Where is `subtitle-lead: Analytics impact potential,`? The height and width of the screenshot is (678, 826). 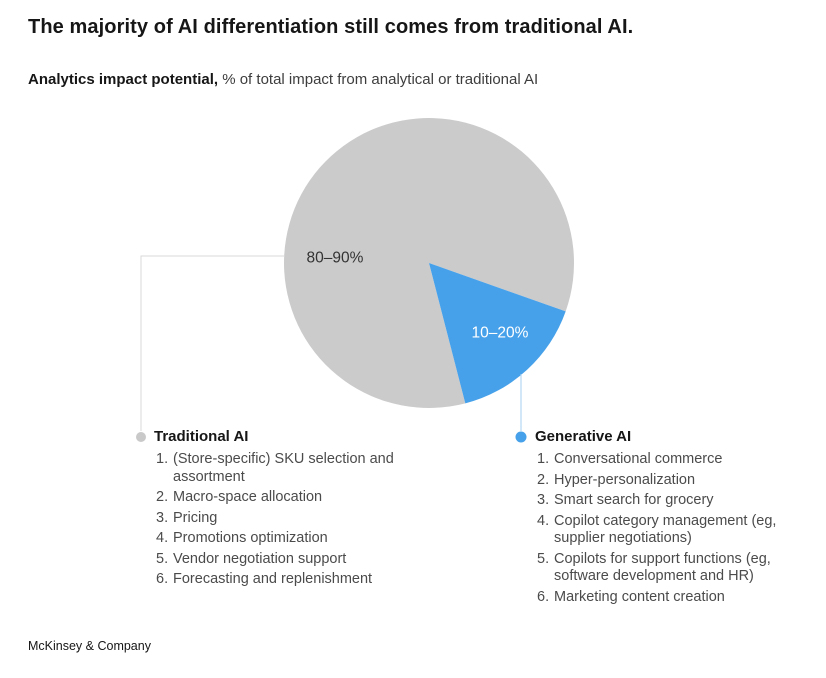
subtitle-lead: Analytics impact potential, is located at coordinates (123, 79).